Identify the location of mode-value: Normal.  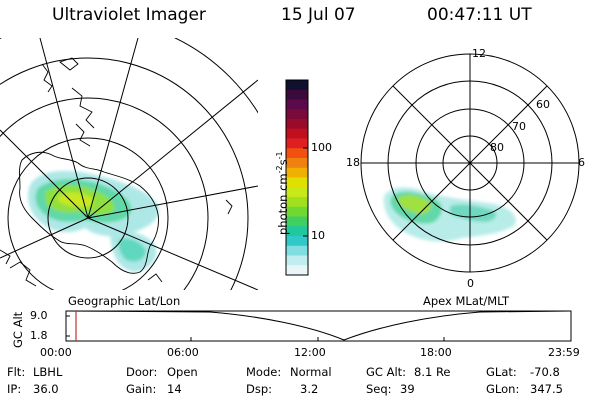
(311, 372).